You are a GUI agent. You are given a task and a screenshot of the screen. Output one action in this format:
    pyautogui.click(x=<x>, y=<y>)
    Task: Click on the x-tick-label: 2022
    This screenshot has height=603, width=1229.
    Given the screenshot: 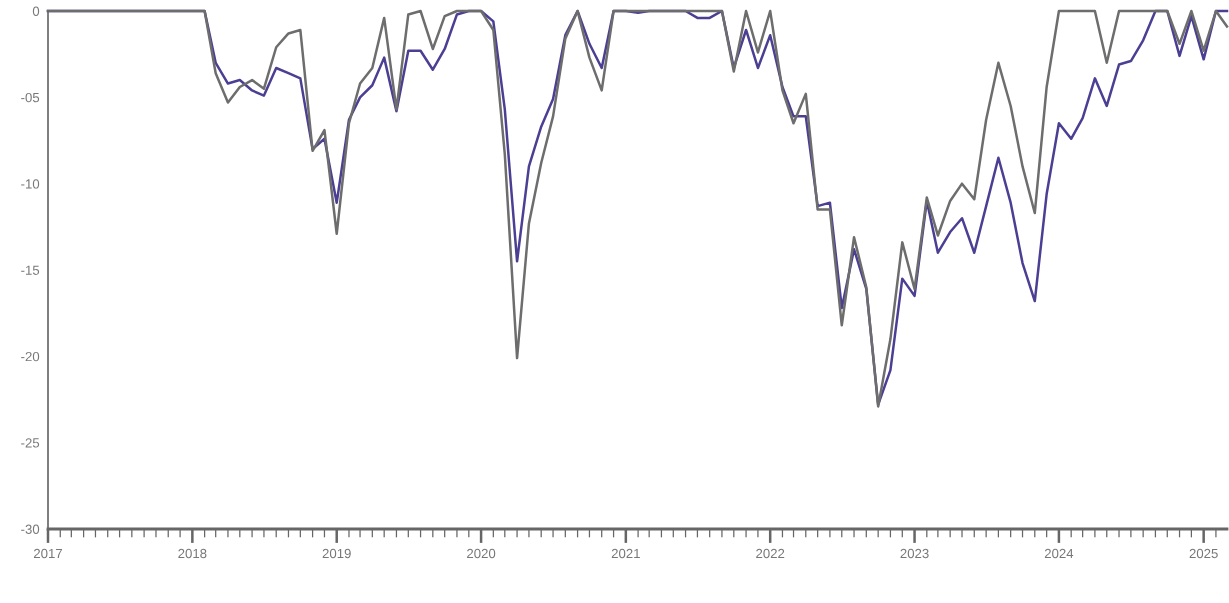 What is the action you would take?
    pyautogui.click(x=770, y=553)
    